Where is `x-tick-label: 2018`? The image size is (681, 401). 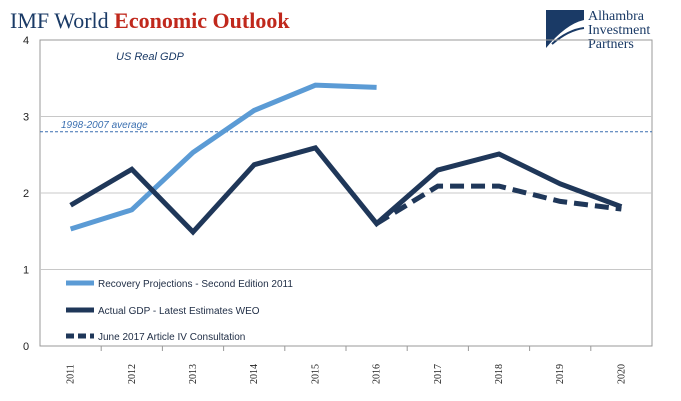
x-tick-label: 2018 is located at coordinates (499, 374).